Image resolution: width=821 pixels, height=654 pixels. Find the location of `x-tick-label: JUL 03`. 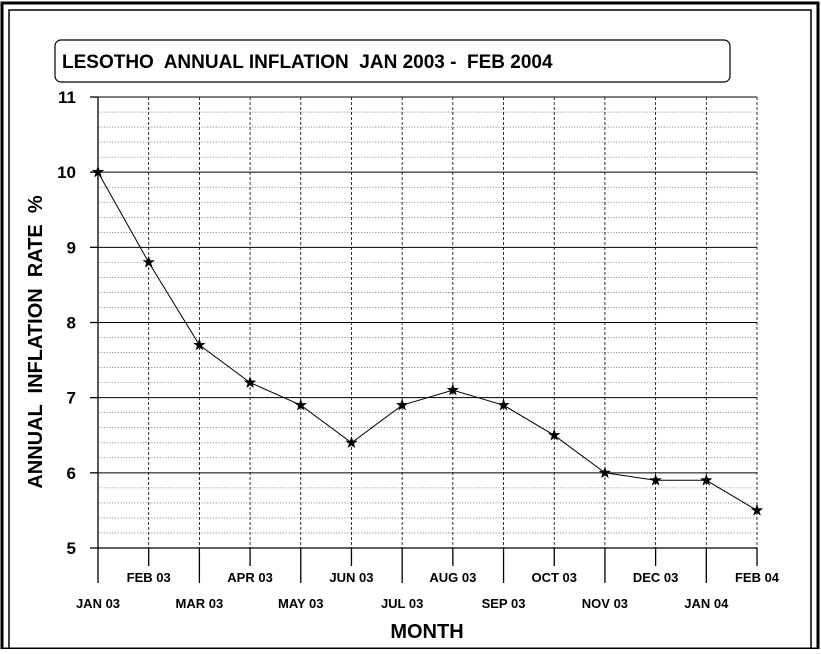

x-tick-label: JUL 03 is located at coordinates (402, 603).